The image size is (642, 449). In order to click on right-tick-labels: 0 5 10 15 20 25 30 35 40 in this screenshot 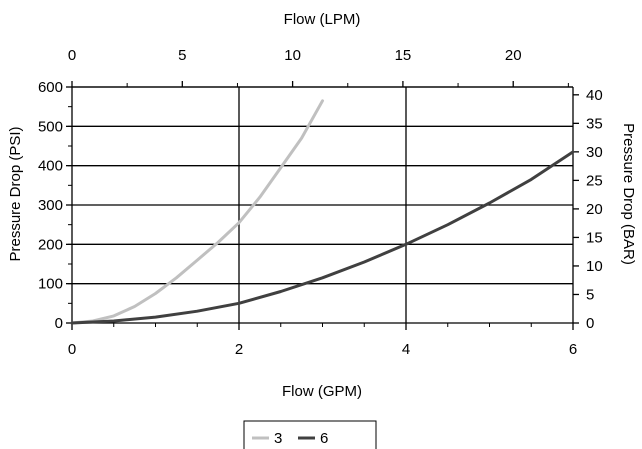, I will do `click(594, 209)`.